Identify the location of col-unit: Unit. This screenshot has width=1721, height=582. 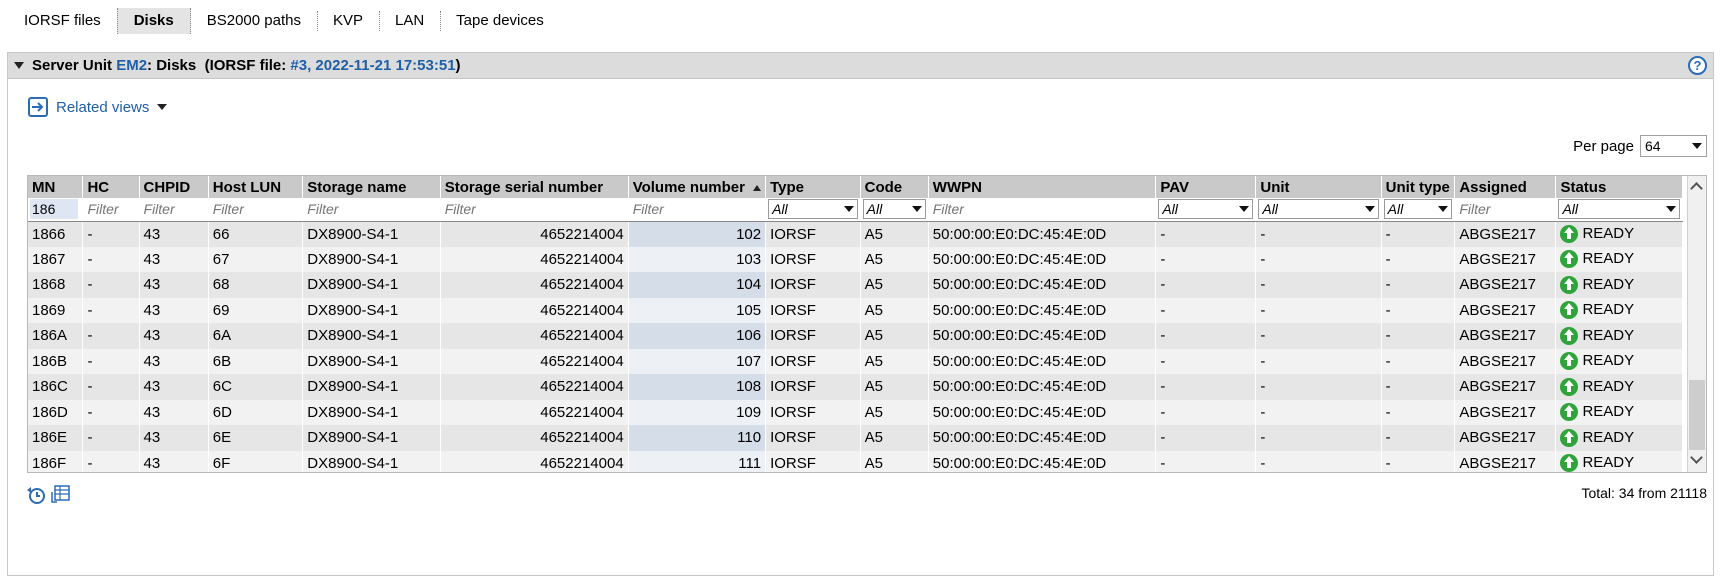
(1318, 187).